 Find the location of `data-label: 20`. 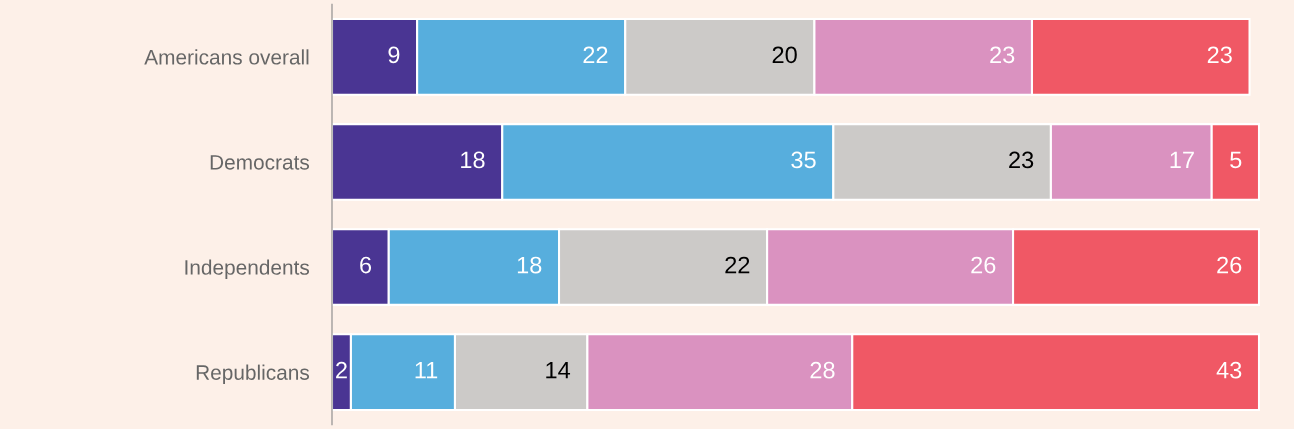

data-label: 20 is located at coordinates (784, 55).